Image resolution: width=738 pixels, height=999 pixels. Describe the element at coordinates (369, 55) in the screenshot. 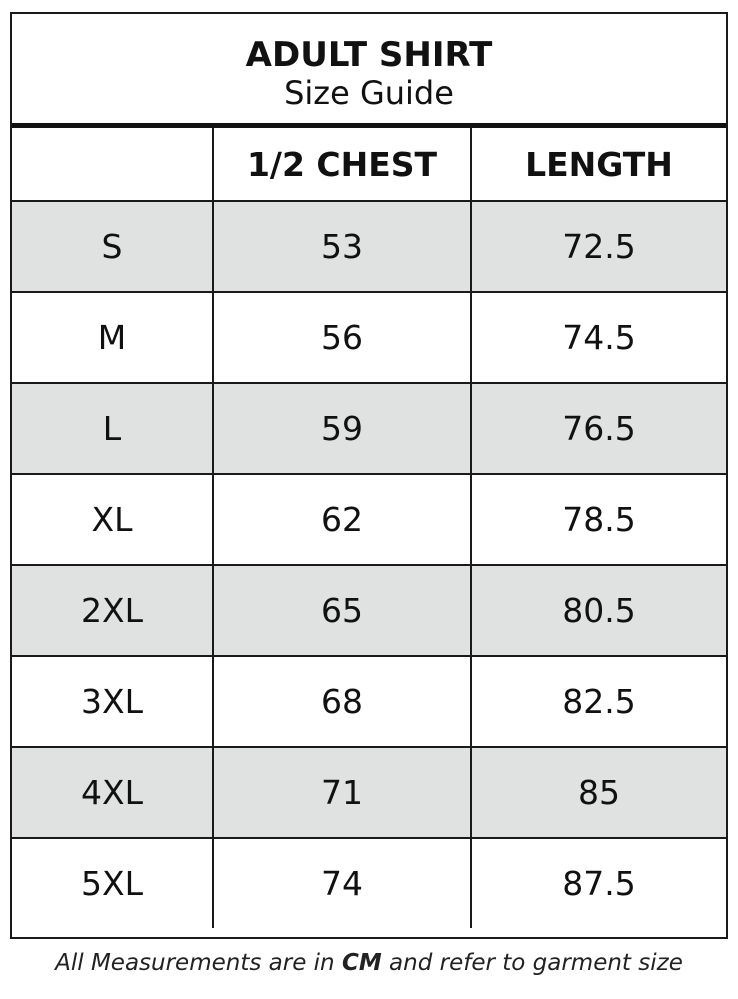

I see `title: ADULT SHIRT` at that location.